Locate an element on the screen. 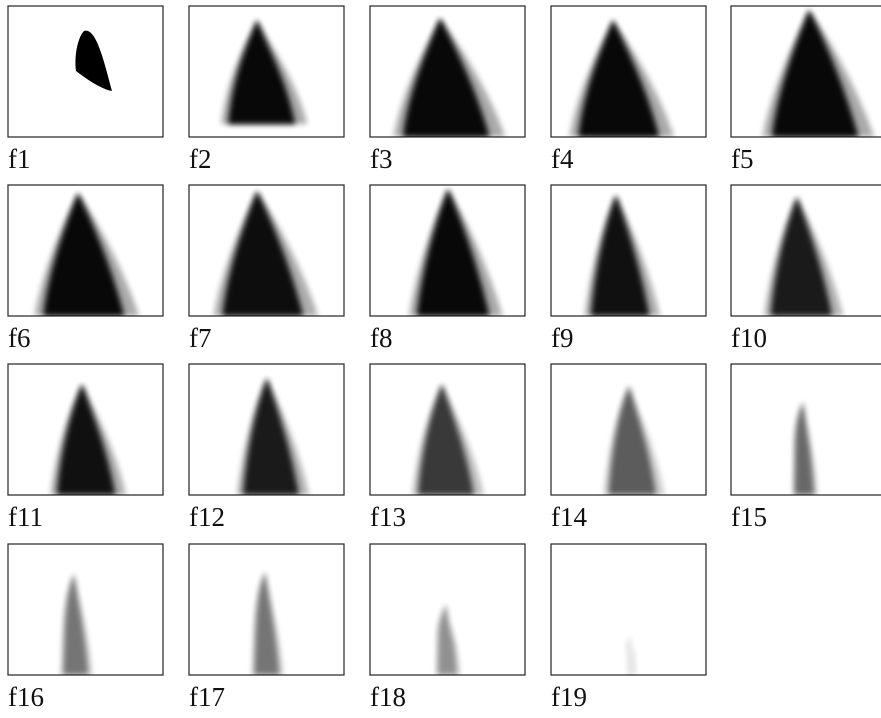  frame-label: f9 is located at coordinates (562, 338).